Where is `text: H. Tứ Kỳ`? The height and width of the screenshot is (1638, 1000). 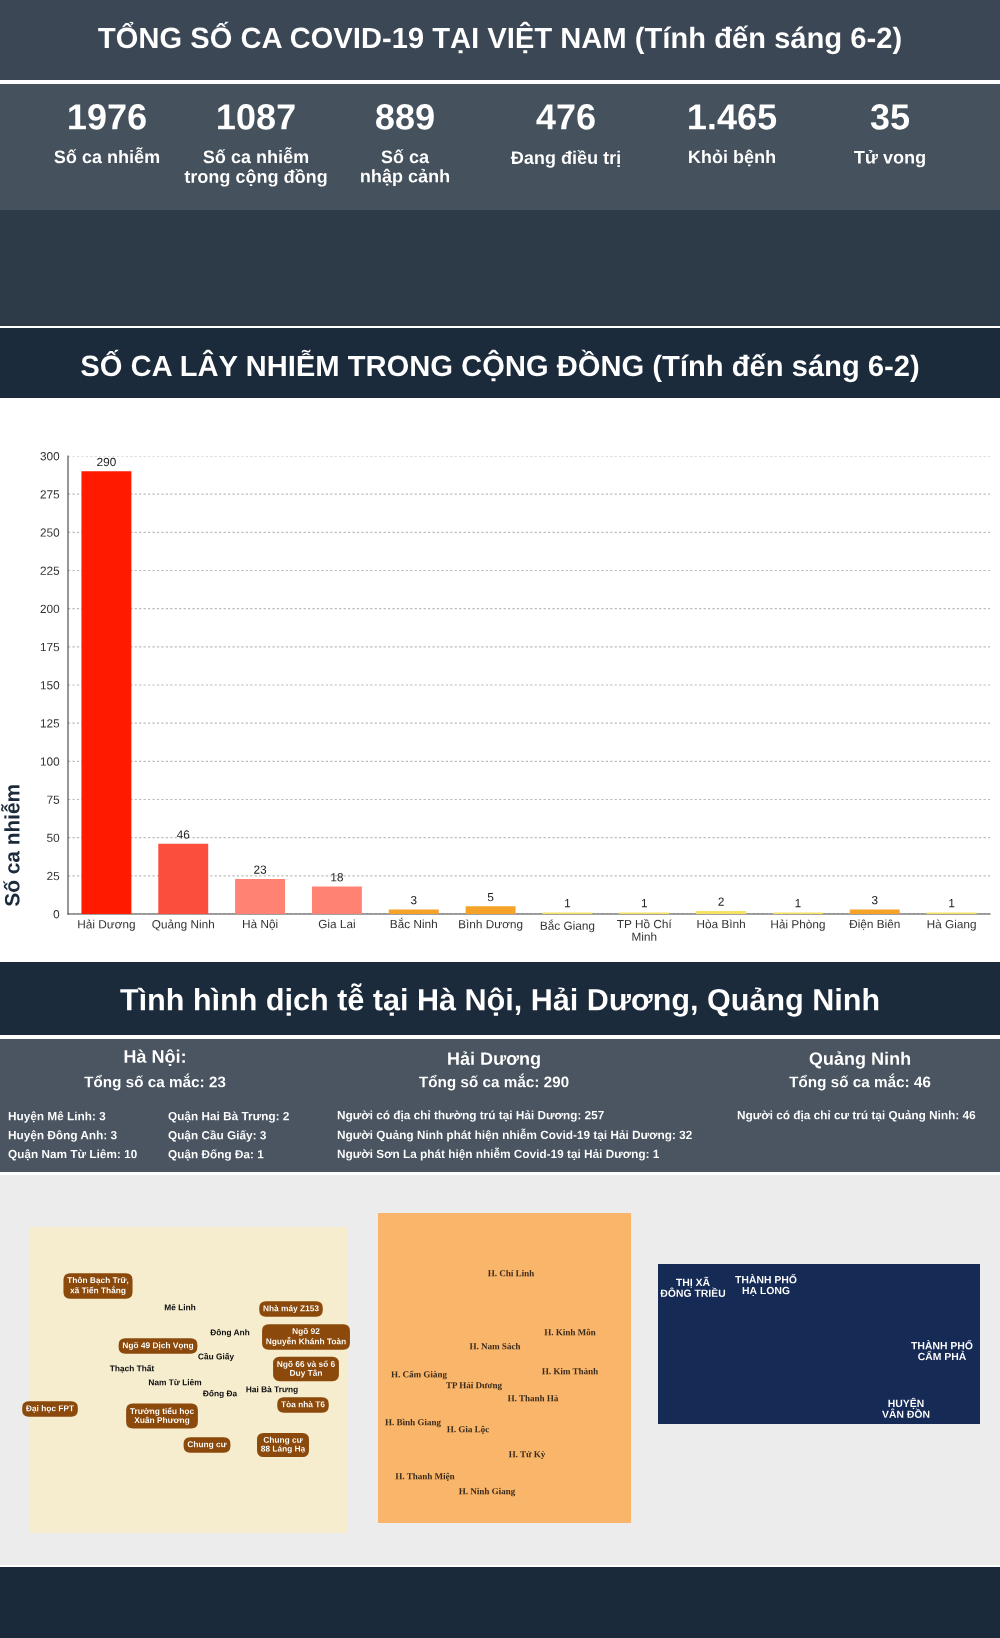 text: H. Tứ Kỳ is located at coordinates (527, 1455).